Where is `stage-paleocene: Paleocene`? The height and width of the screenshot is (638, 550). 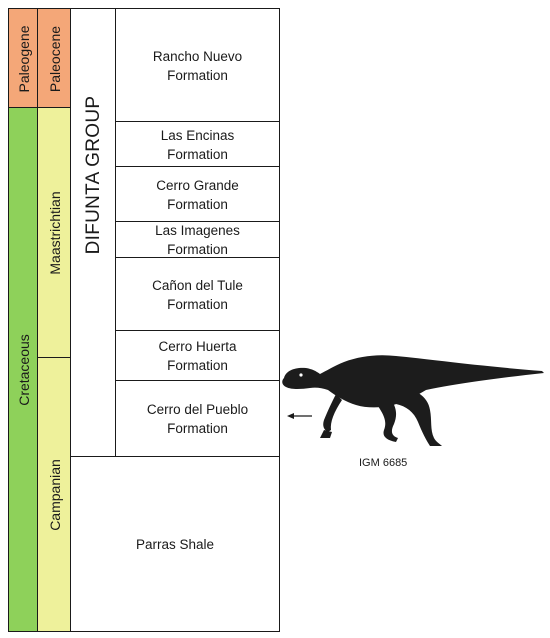
stage-paleocene: Paleocene is located at coordinates (54, 58).